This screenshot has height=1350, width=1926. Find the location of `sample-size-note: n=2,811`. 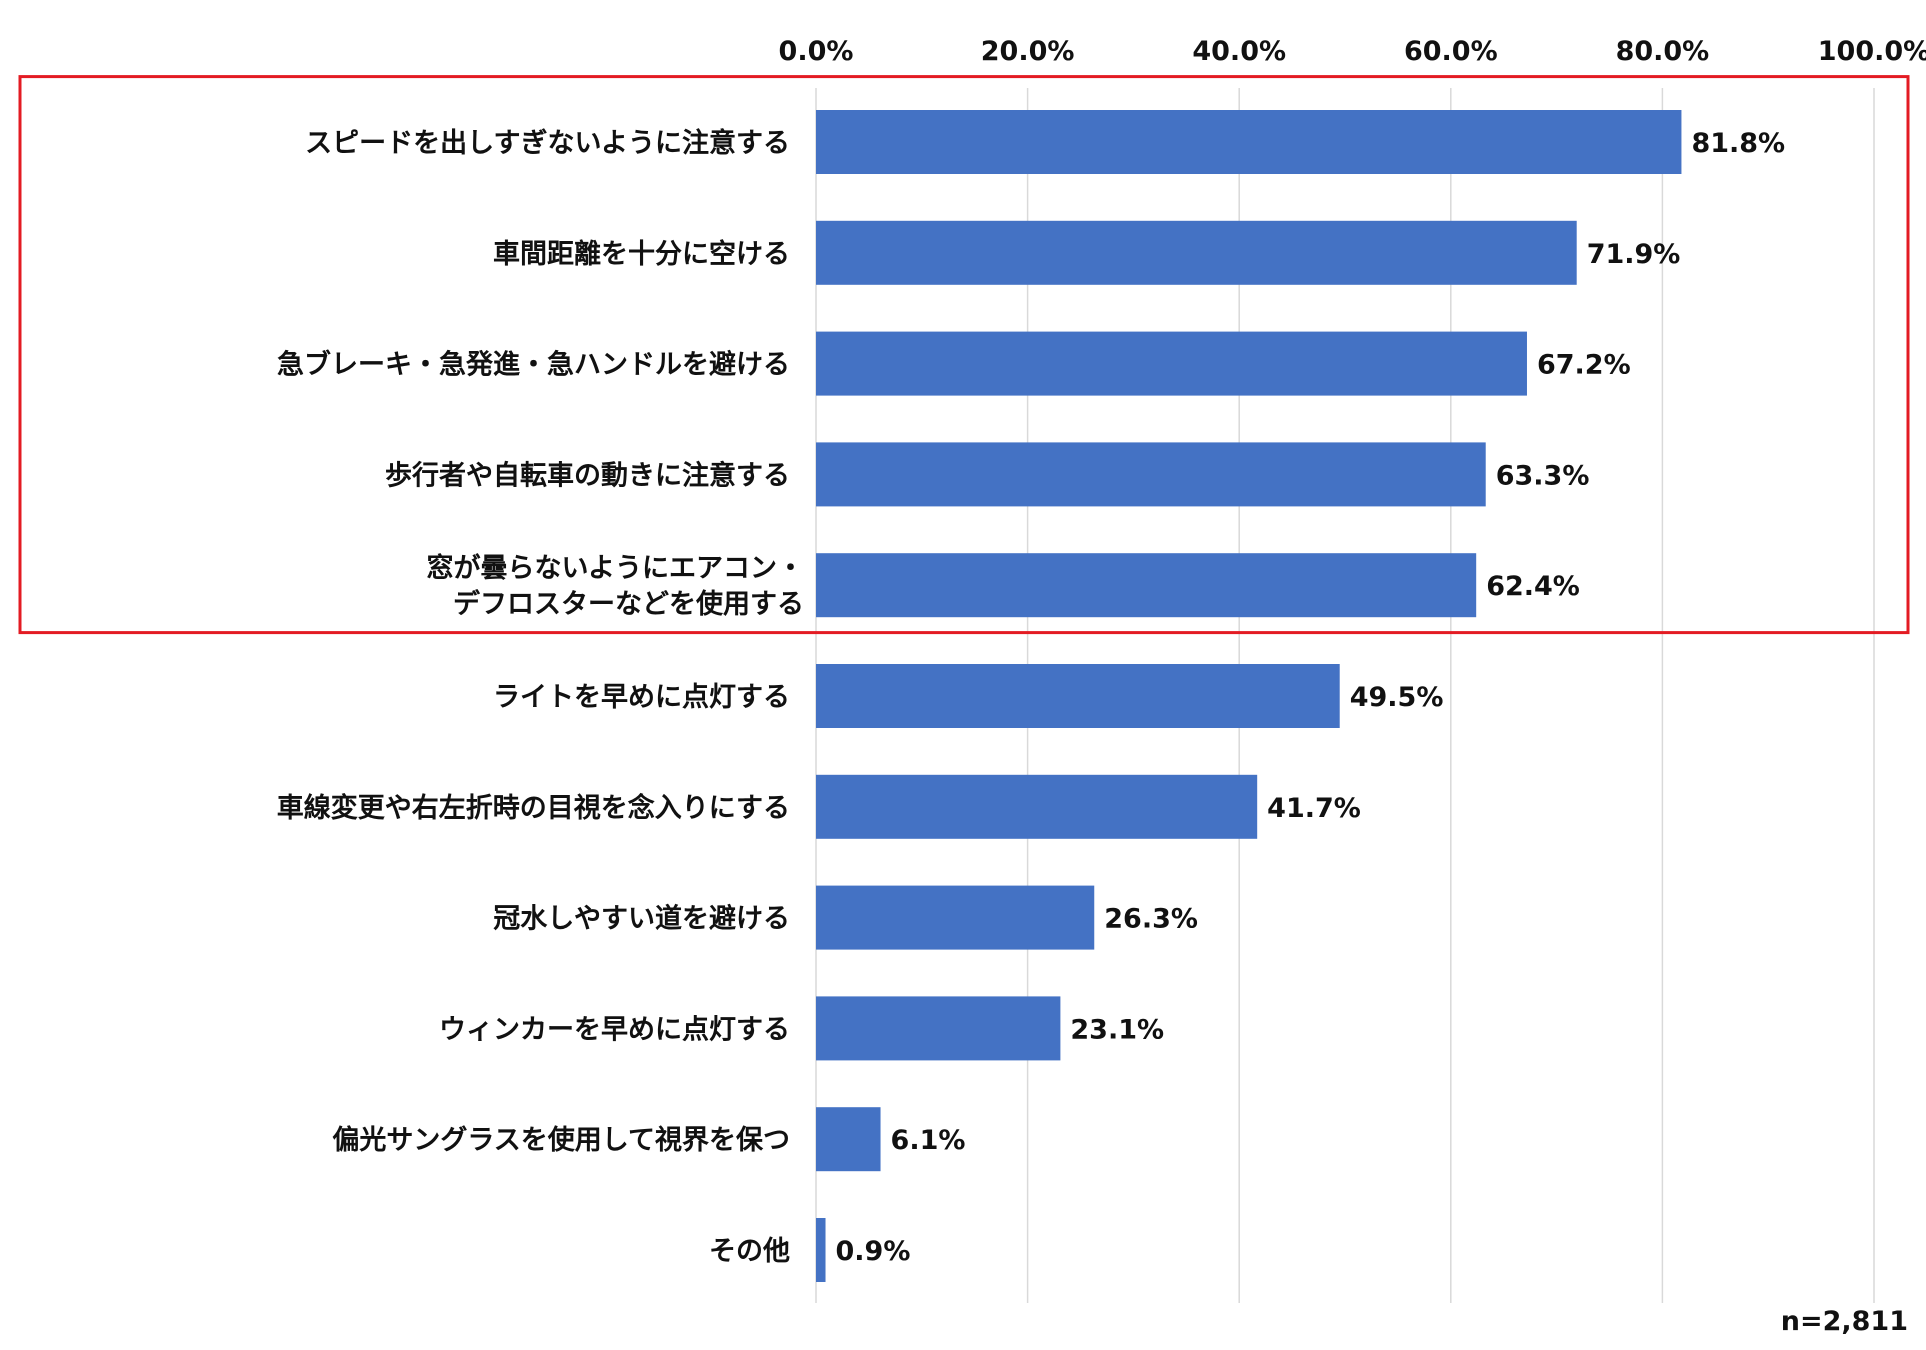

sample-size-note: n=2,811 is located at coordinates (1844, 1321).